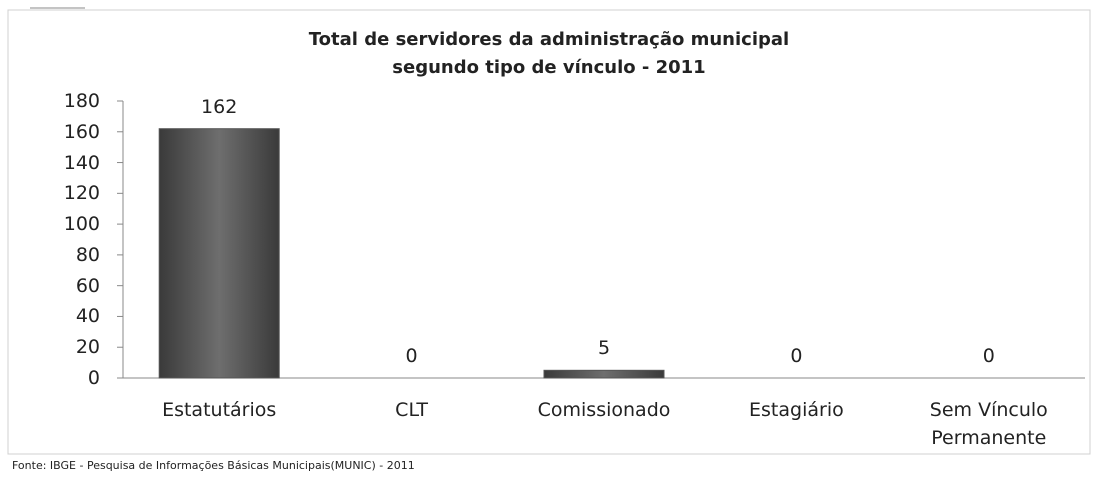  I want to click on y-tick-label: 120, so click(81, 193).